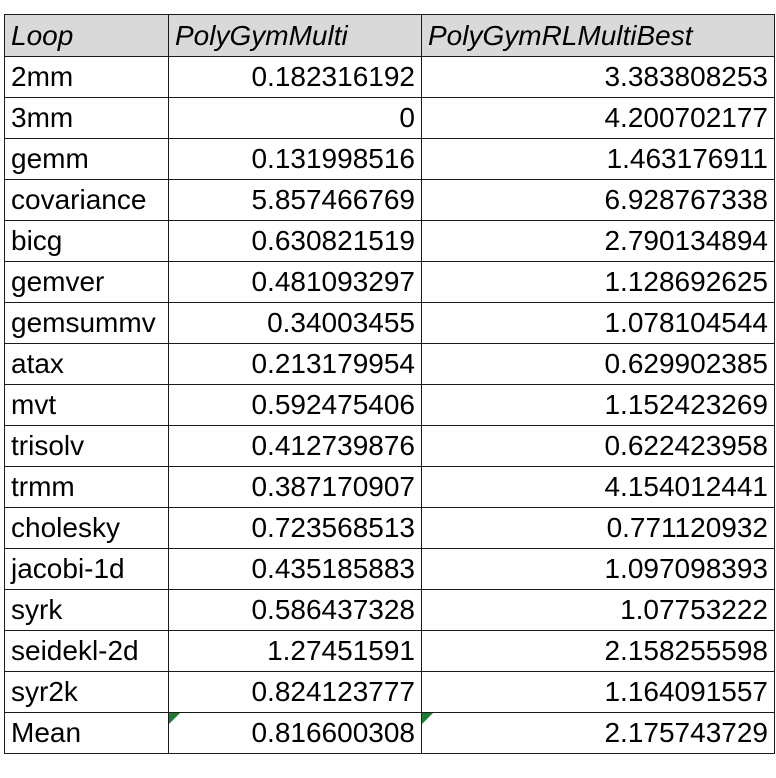 This screenshot has height=778, width=776. Describe the element at coordinates (295, 241) in the screenshot. I see `polygymmulti-cell: 0.630821519` at that location.